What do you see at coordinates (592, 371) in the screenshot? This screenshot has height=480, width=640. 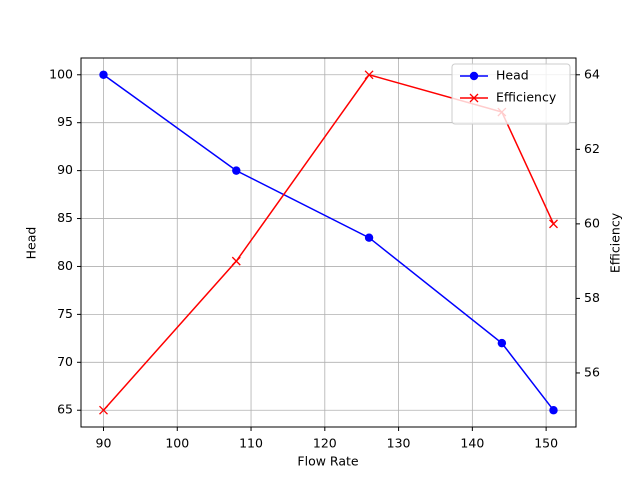 I see `y2-tick-label: 56` at bounding box center [592, 371].